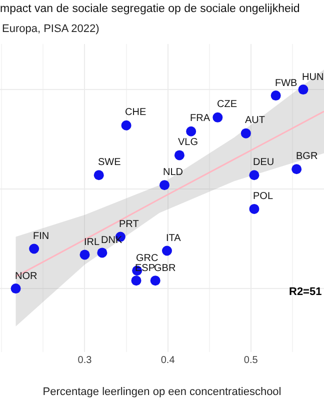  What do you see at coordinates (26, 276) in the screenshot?
I see `annotation: NOR` at bounding box center [26, 276].